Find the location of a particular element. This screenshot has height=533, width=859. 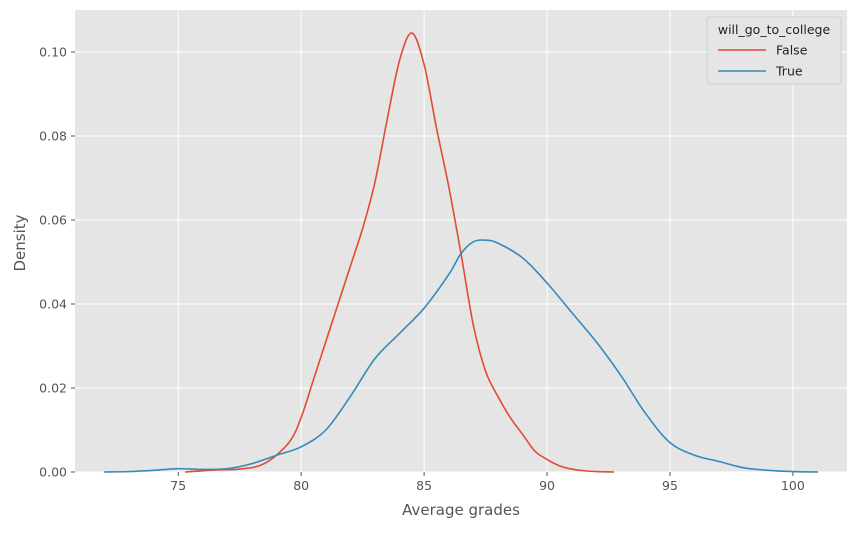

y-axis-ticks: 0.00 0.02 0.04 0.06 0.08 0.10 is located at coordinates (57, 262).